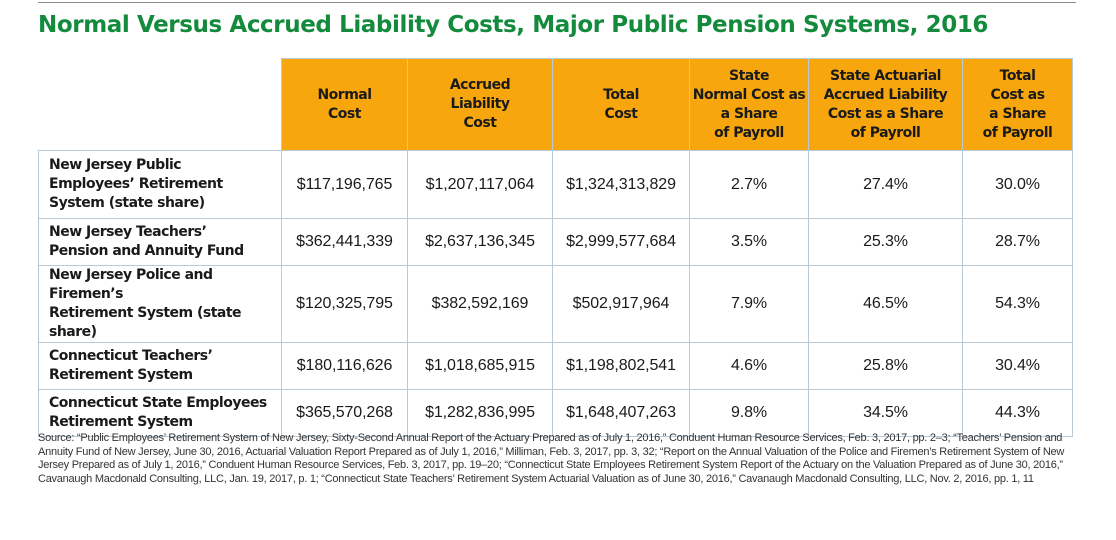 This screenshot has width=1116, height=540. I want to click on cell-total-cost: $1,324,313,829, so click(621, 184).